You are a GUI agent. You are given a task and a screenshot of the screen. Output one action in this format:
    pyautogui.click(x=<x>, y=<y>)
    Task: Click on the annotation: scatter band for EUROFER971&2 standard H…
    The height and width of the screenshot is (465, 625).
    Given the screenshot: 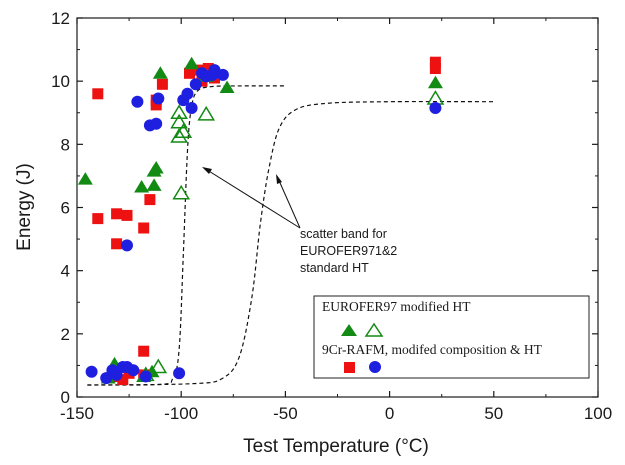 What is the action you would take?
    pyautogui.click(x=299, y=221)
    